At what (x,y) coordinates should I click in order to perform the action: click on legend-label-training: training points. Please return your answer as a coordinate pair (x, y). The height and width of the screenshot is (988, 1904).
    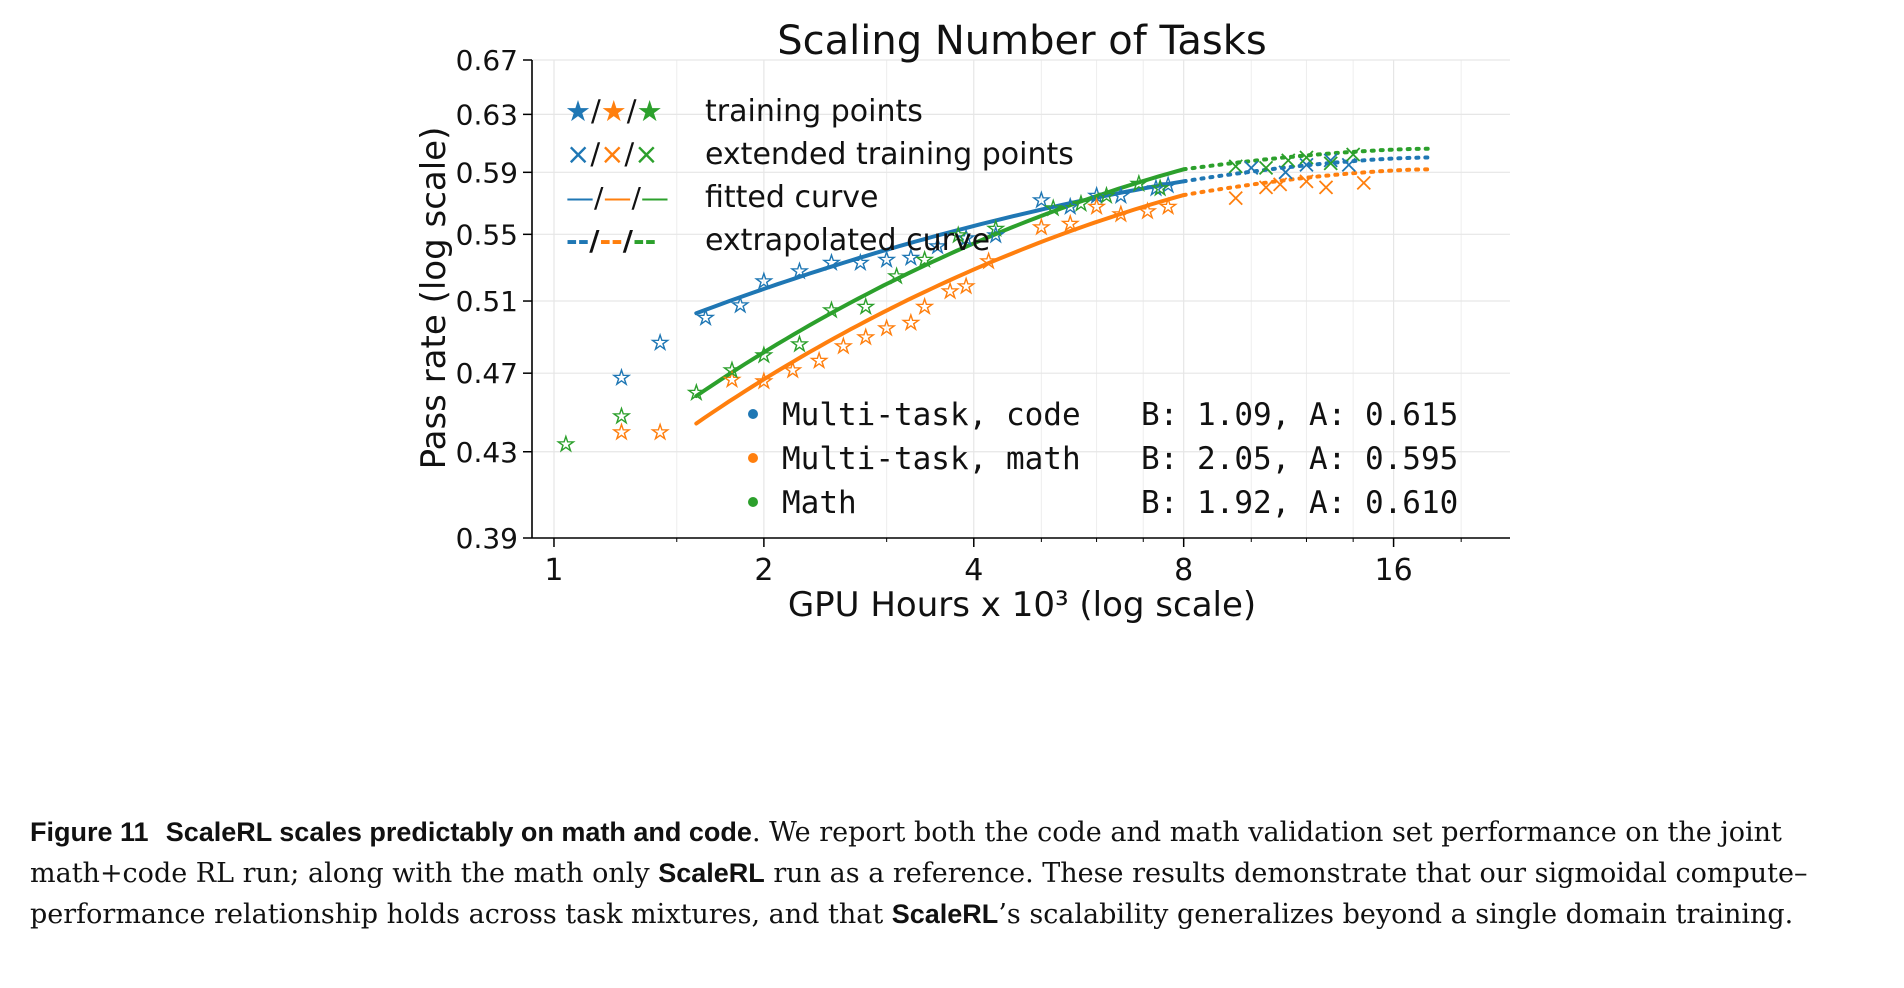
    Looking at the image, I should click on (814, 111).